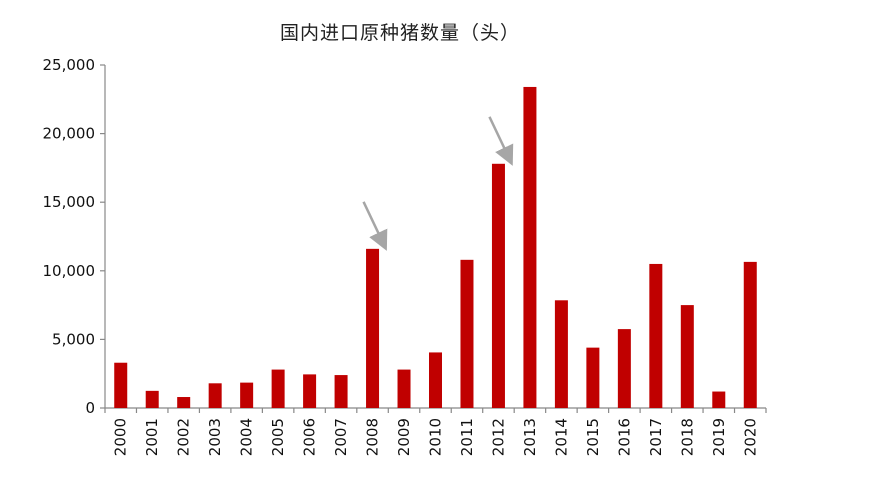 The image size is (877, 492). Describe the element at coordinates (73, 339) in the screenshot. I see `y-tick-label: 5,000` at that location.